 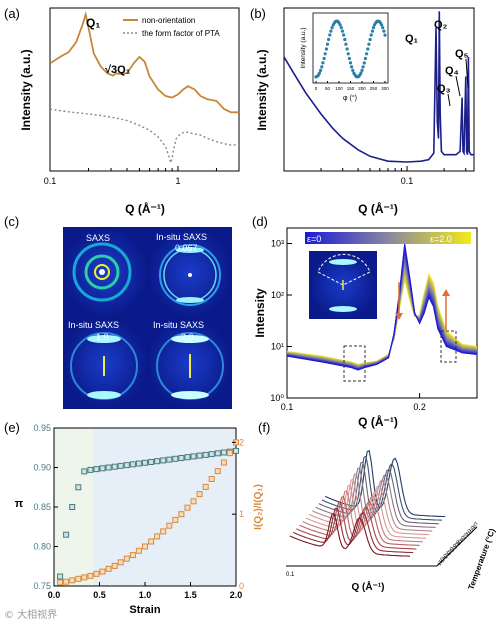 What do you see at coordinates (258, 13) in the screenshot?
I see `panel-label-b: (b)` at bounding box center [258, 13].